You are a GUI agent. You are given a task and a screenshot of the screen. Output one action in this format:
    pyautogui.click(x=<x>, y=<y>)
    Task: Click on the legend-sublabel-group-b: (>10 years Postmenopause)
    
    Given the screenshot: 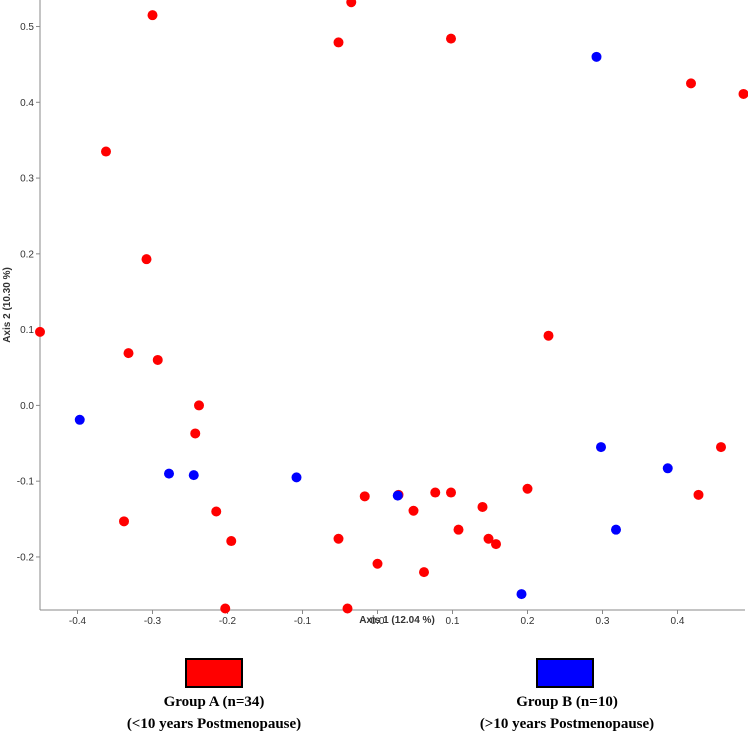 What is the action you would take?
    pyautogui.click(x=567, y=724)
    